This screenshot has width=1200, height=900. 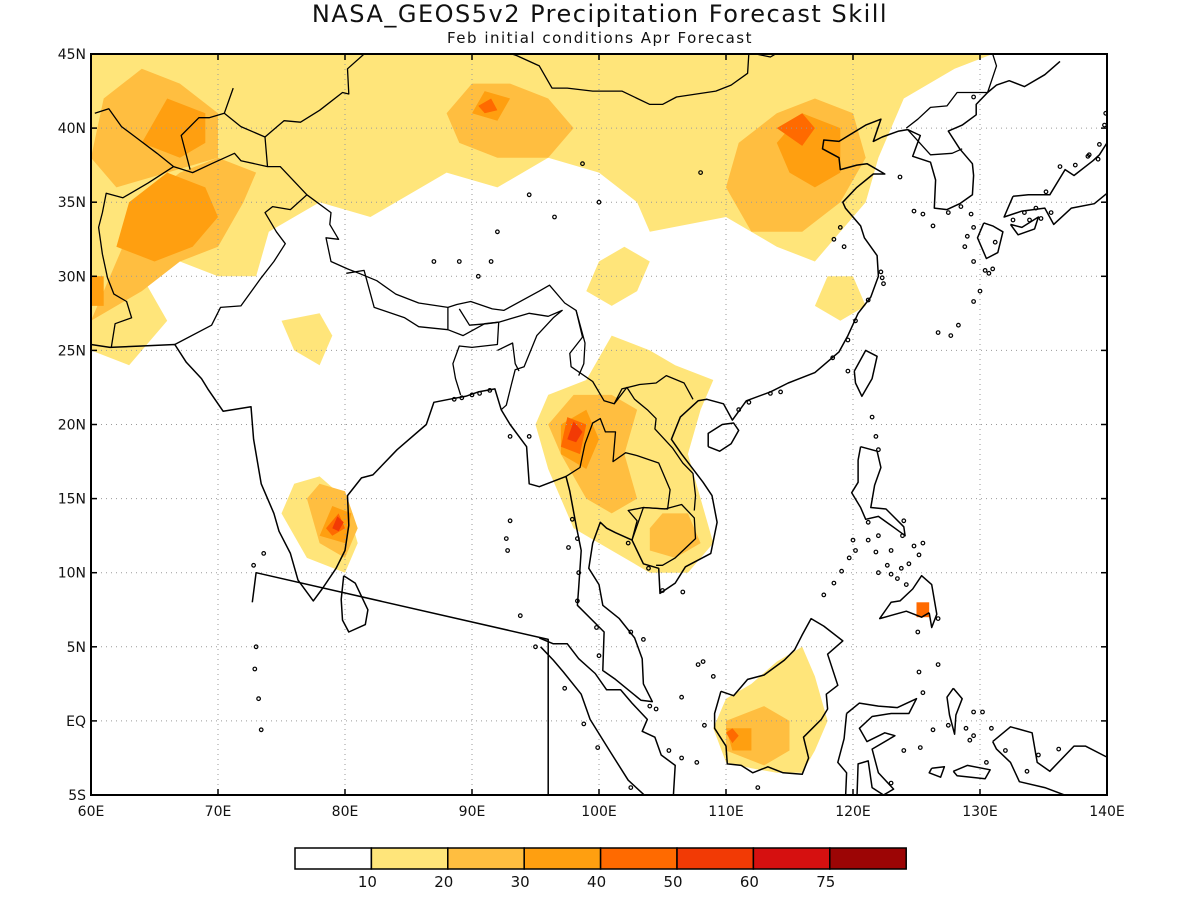 What do you see at coordinates (672, 882) in the screenshot?
I see `colorbar-label: 50` at bounding box center [672, 882].